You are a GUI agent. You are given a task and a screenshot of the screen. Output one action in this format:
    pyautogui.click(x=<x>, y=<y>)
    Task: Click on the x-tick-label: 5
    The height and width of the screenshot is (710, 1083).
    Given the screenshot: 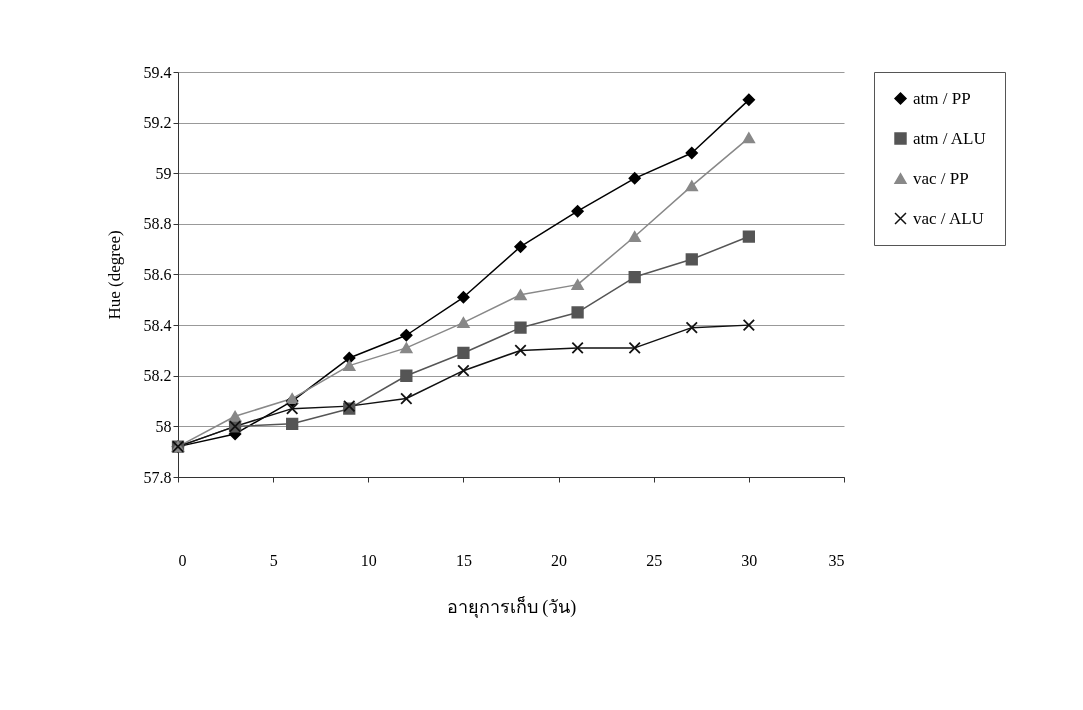 What is the action you would take?
    pyautogui.click(x=273, y=560)
    